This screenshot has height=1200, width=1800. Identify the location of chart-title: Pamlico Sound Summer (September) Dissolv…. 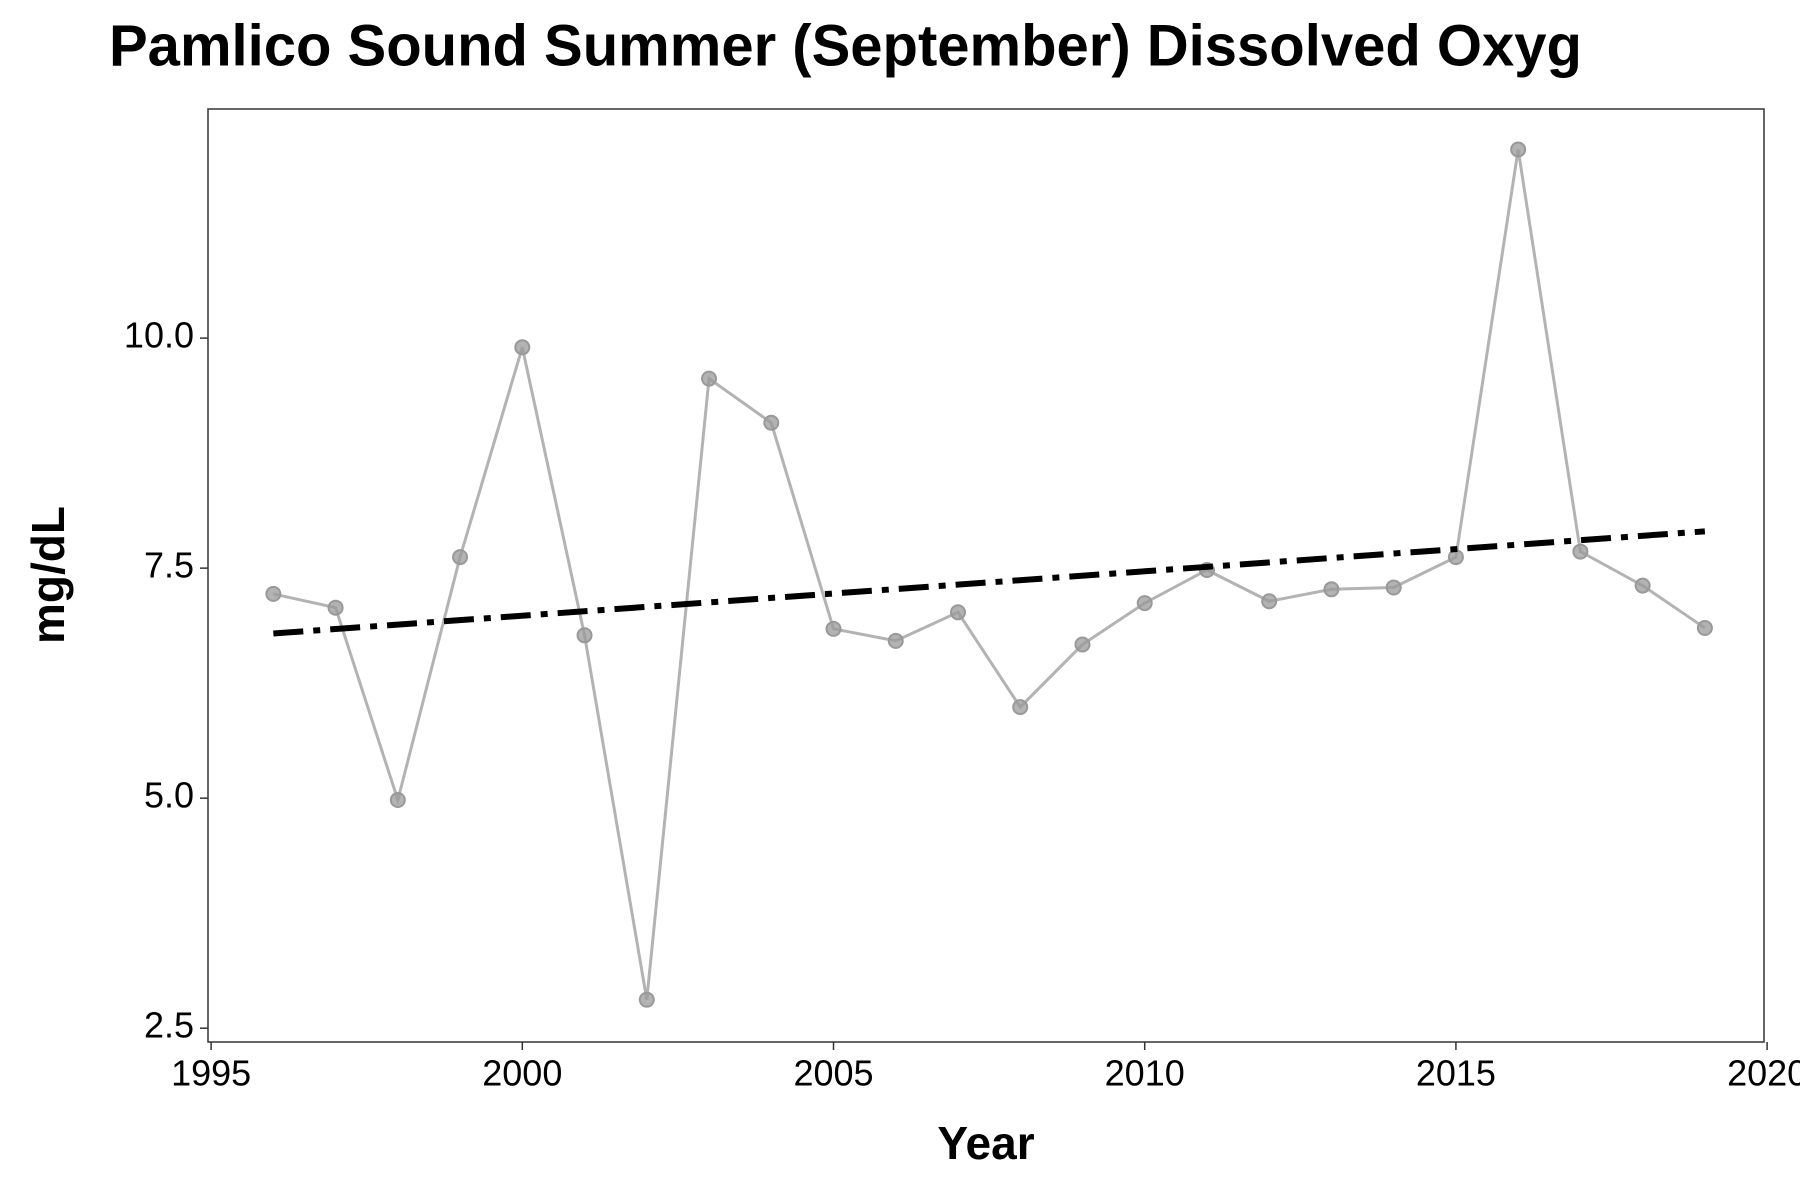
(845, 45).